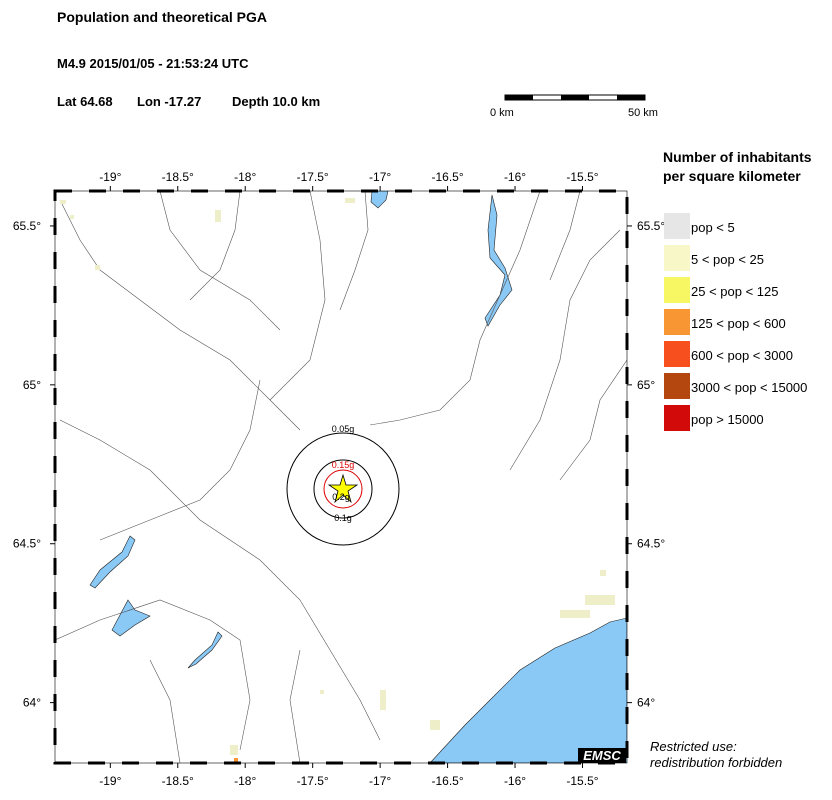  I want to click on pga-label: 0.15g, so click(343, 465).